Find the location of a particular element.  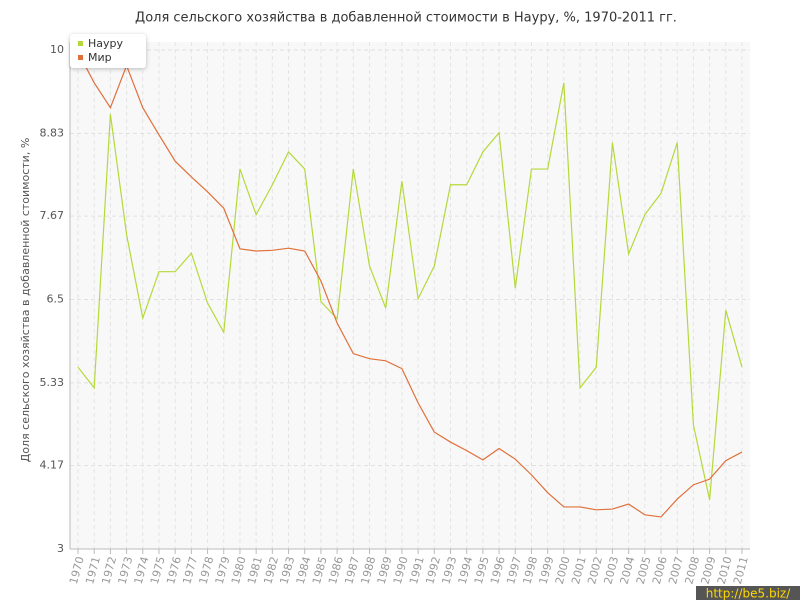

y-tick-label: 6.5 is located at coordinates (56, 299).